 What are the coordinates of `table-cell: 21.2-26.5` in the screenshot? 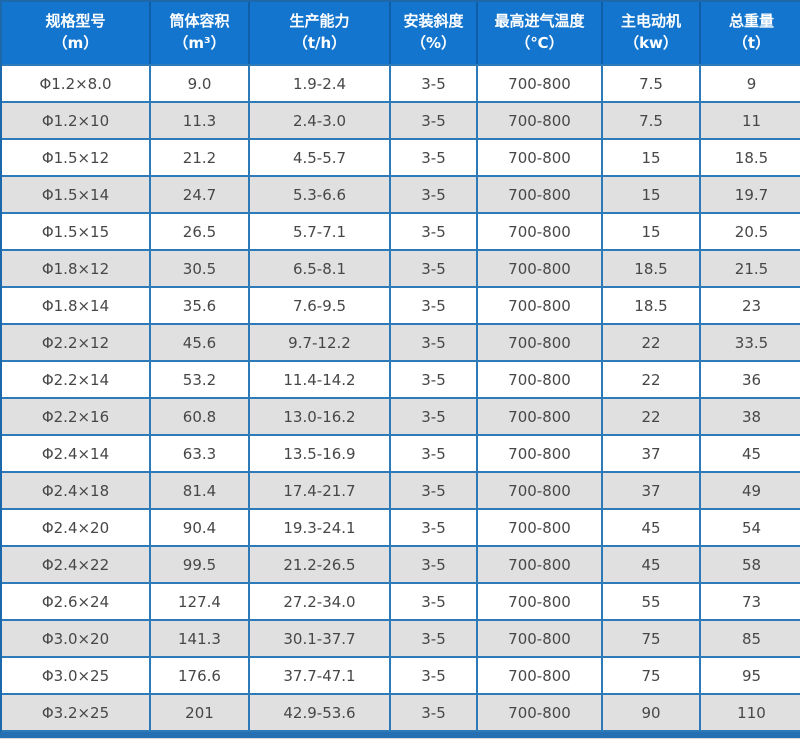 It's located at (319, 564).